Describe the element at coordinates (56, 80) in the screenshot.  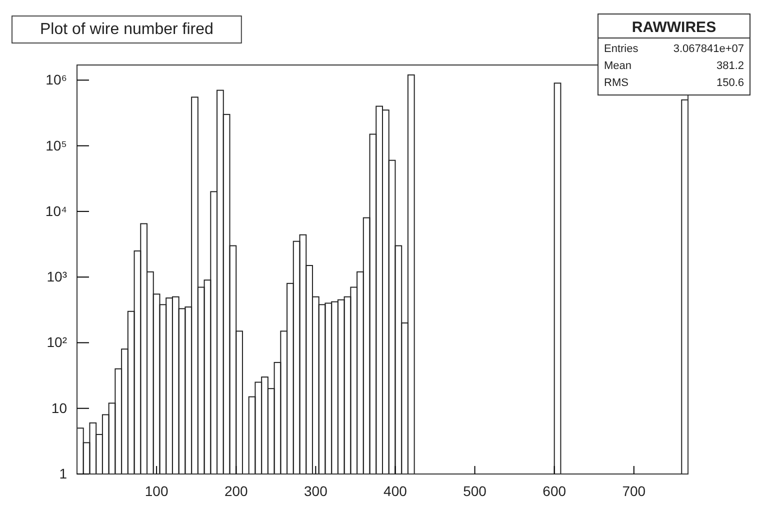
I see `y-tick-label: 10⁶` at that location.